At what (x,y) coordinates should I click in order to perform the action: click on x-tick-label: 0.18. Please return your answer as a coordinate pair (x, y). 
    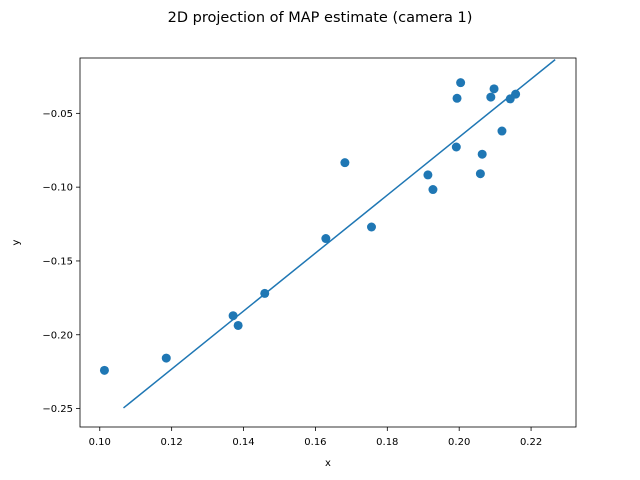
    Looking at the image, I should click on (387, 442).